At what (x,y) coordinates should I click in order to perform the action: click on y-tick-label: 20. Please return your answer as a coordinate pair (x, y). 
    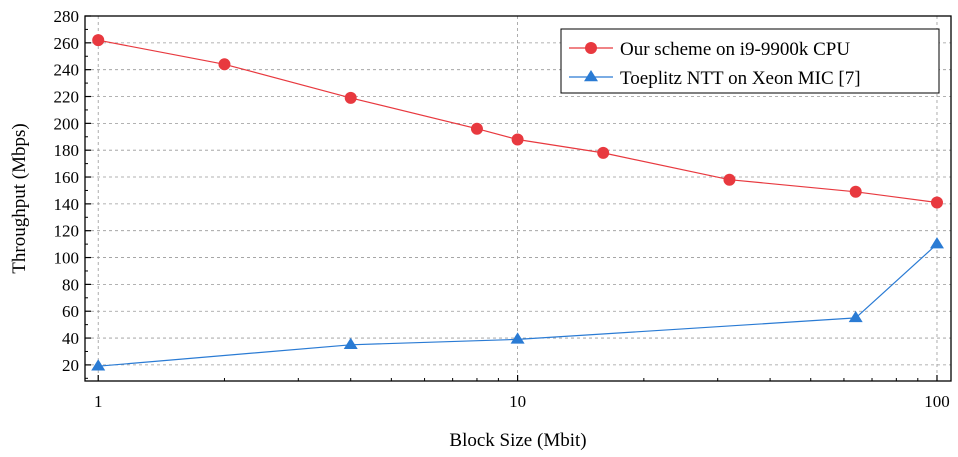
    Looking at the image, I should click on (70, 365).